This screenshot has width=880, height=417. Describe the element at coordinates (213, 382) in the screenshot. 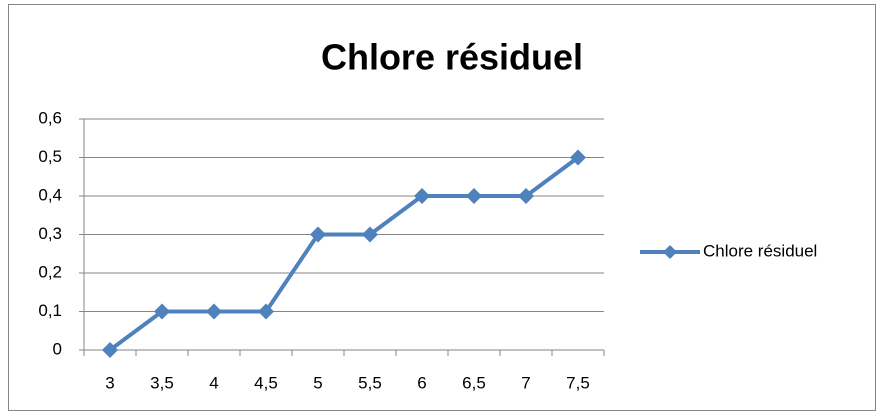

I see `x-tick-label: 4` at that location.